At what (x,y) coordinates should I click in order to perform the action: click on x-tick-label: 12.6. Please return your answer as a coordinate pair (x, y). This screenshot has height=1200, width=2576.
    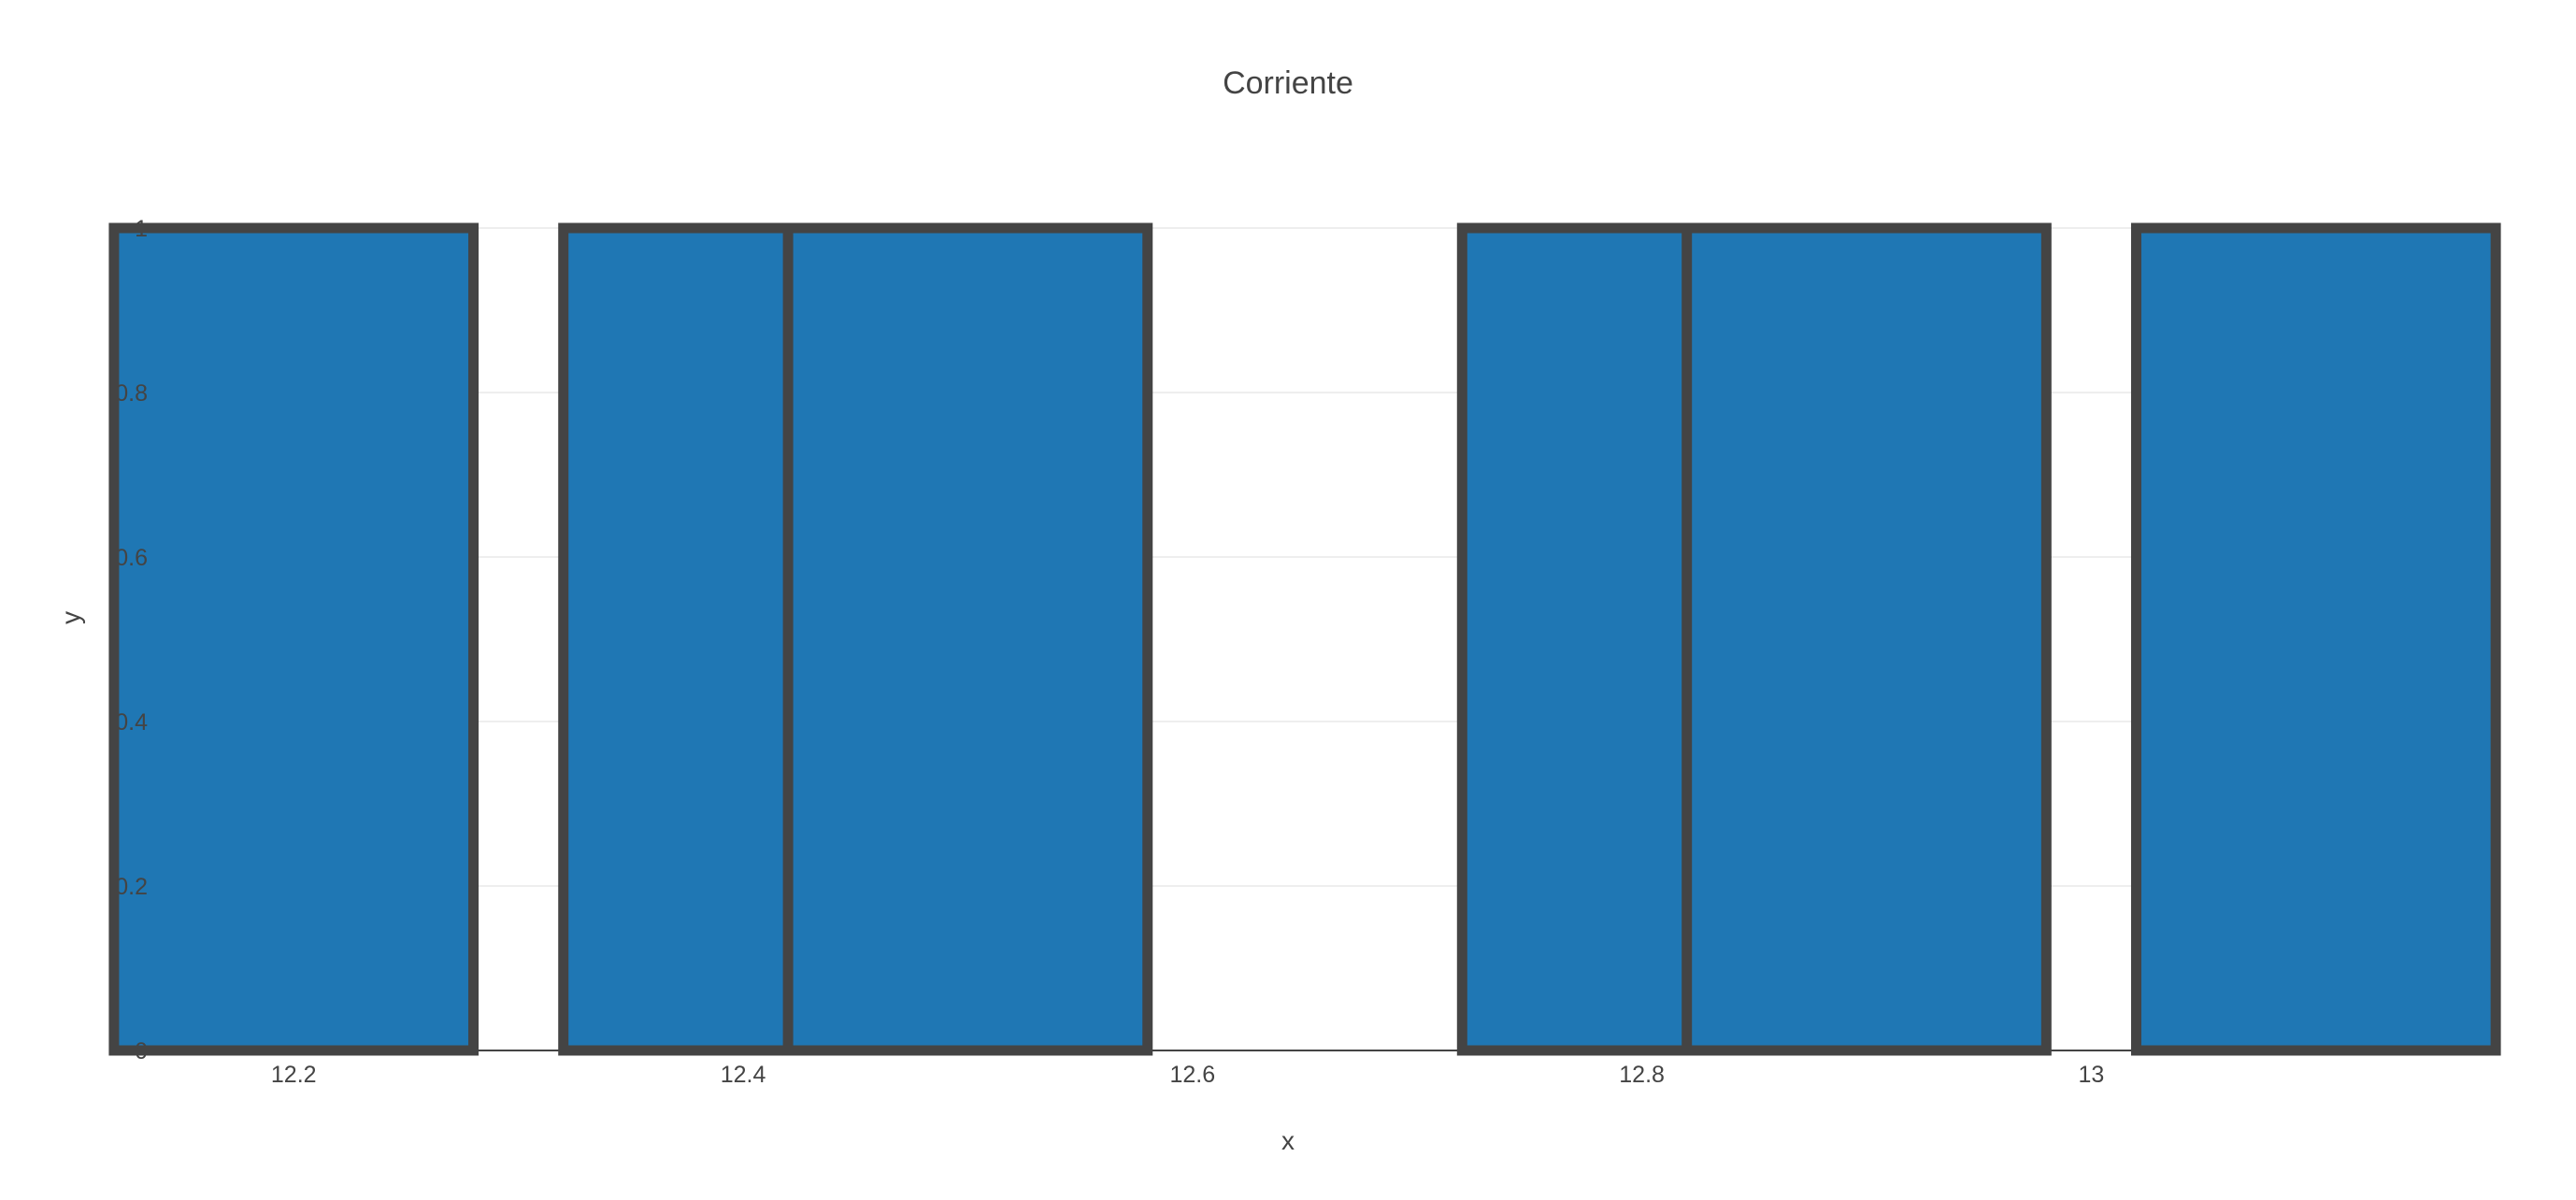
    Looking at the image, I should click on (1192, 1075).